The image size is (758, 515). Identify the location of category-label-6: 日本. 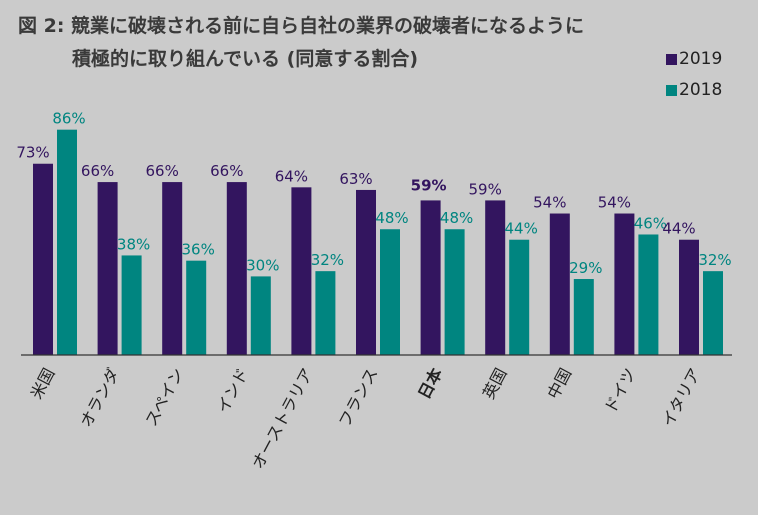
(430, 383).